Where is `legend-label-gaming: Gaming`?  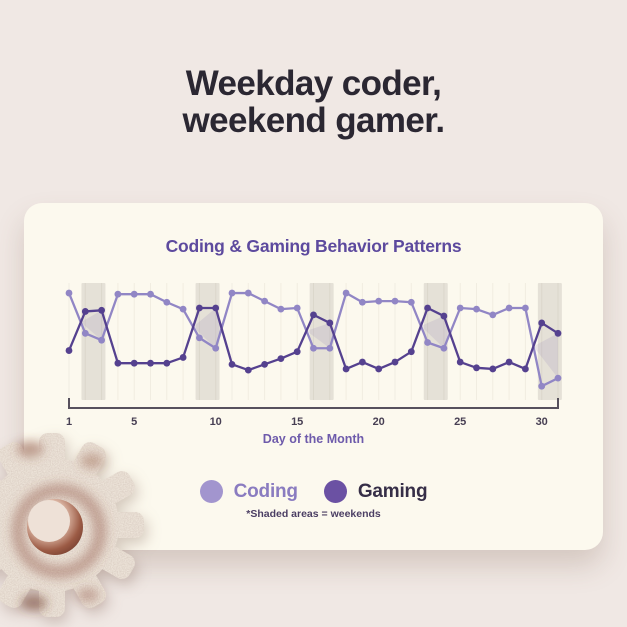
legend-label-gaming: Gaming is located at coordinates (392, 491).